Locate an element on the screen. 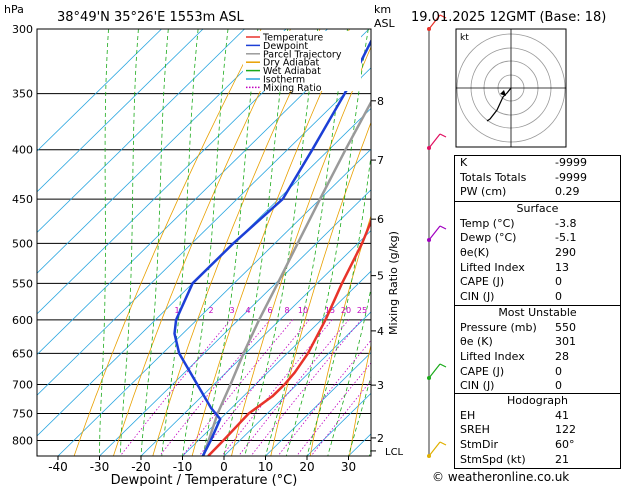  index-label: EH is located at coordinates (468, 415).